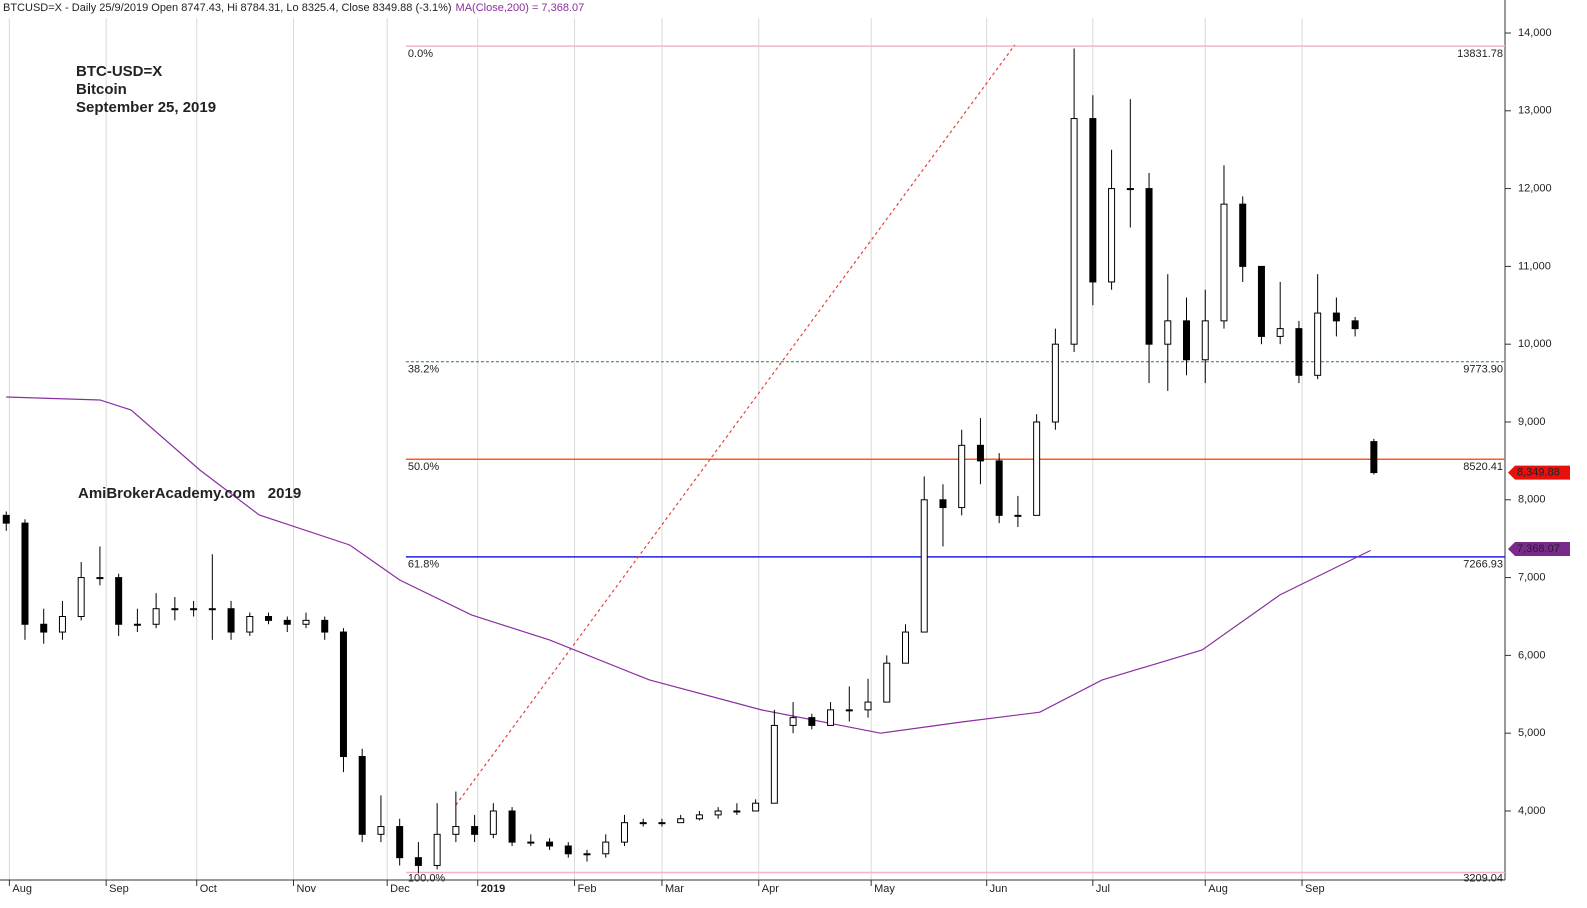 This screenshot has height=908, width=1587. I want to click on y-tick-label: 7,000, so click(1532, 577).